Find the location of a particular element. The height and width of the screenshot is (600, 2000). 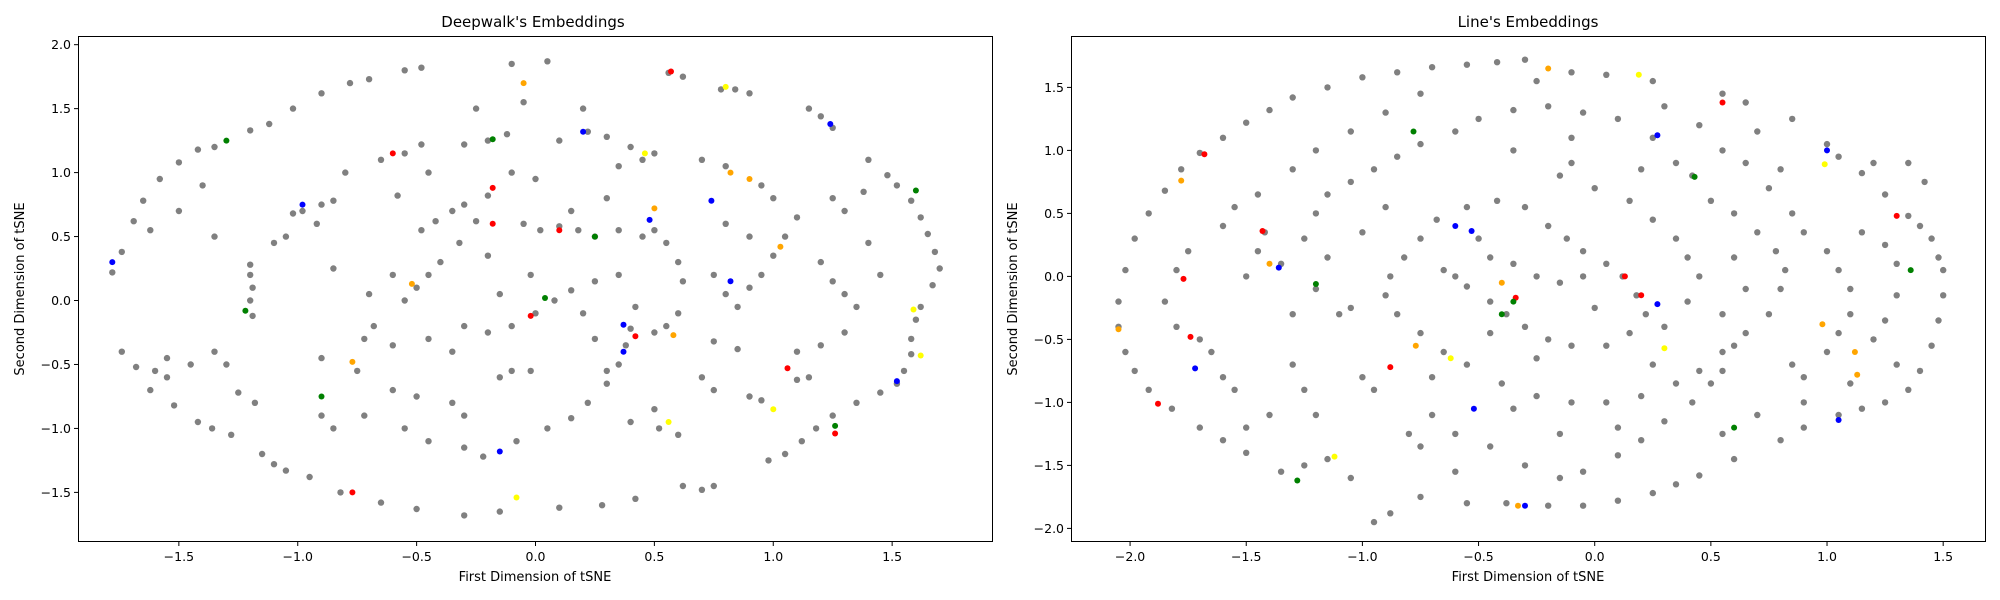

deepwalk-y-tick-label: 1.0 is located at coordinates (61, 172).